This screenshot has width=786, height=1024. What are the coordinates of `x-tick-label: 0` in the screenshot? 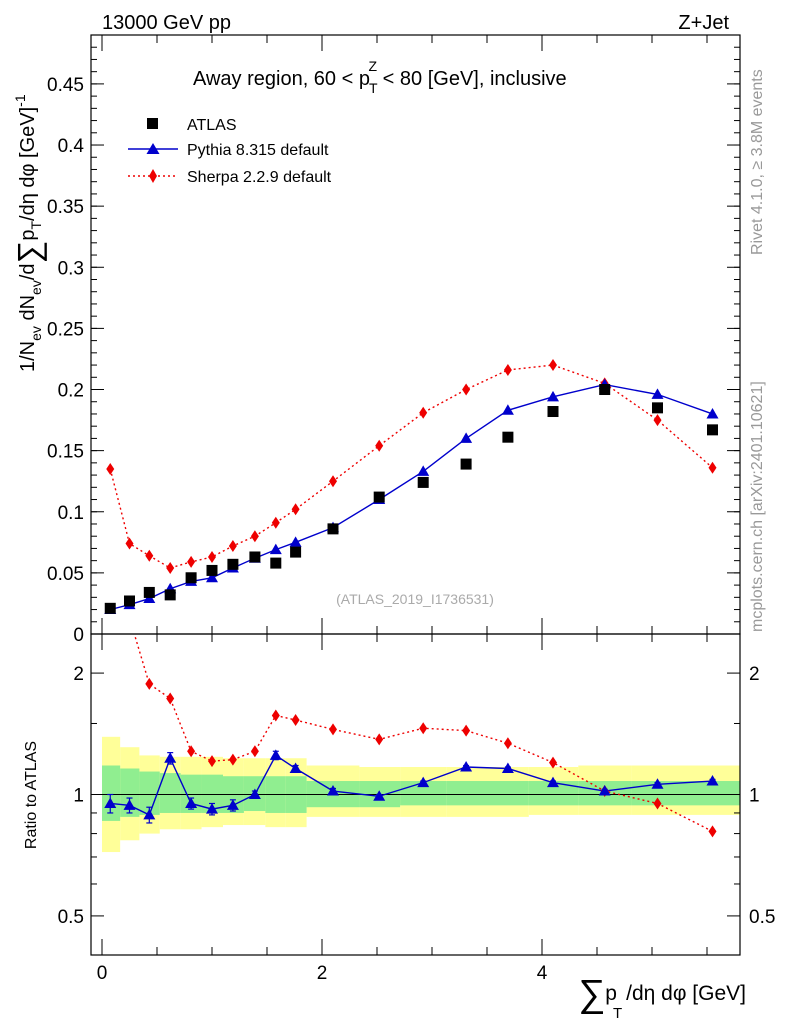 It's located at (102, 973).